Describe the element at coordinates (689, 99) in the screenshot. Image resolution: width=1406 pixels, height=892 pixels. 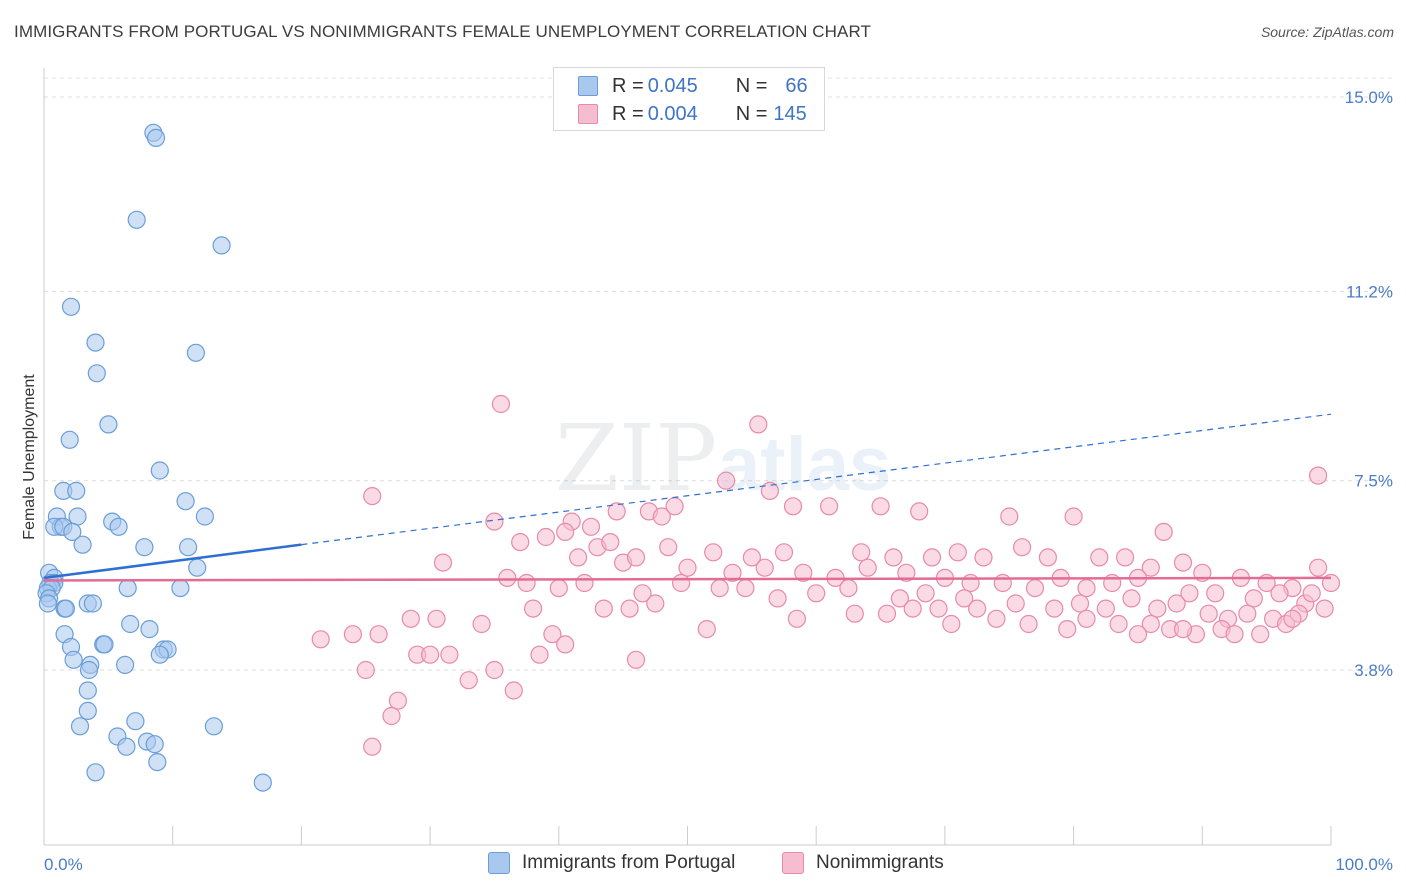
I see `correlation-legend: R = 0.045 N = 66 R = 0.004 N = 145` at that location.